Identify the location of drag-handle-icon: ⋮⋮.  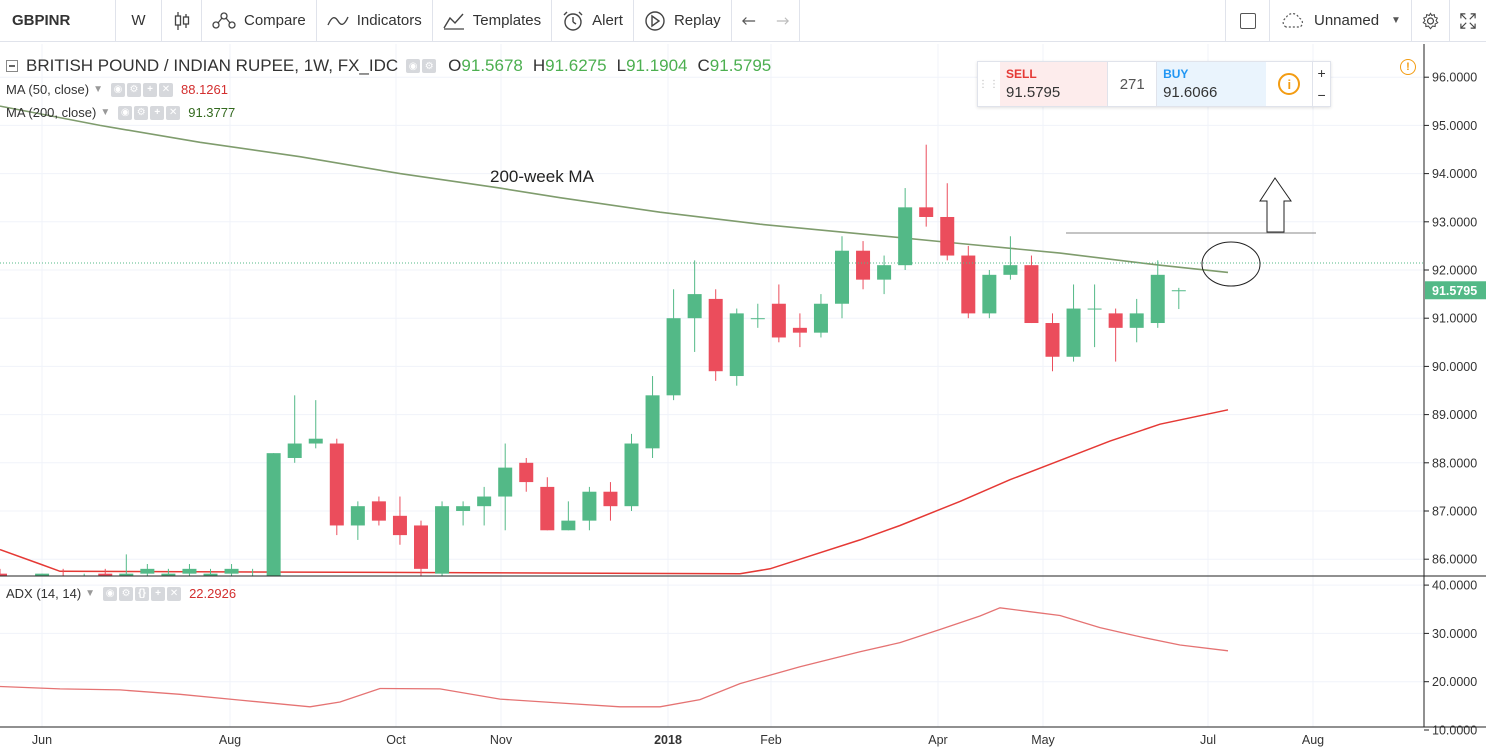
(989, 84).